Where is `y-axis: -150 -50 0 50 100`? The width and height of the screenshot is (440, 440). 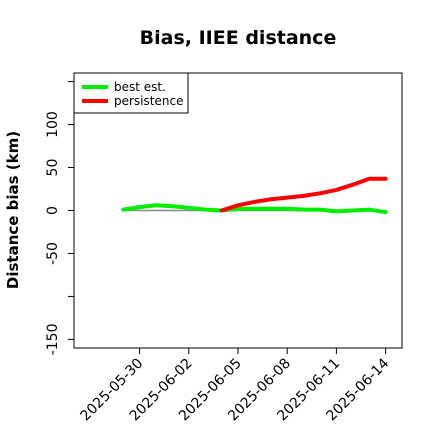 y-axis: -150 -50 0 50 100 is located at coordinates (59, 218).